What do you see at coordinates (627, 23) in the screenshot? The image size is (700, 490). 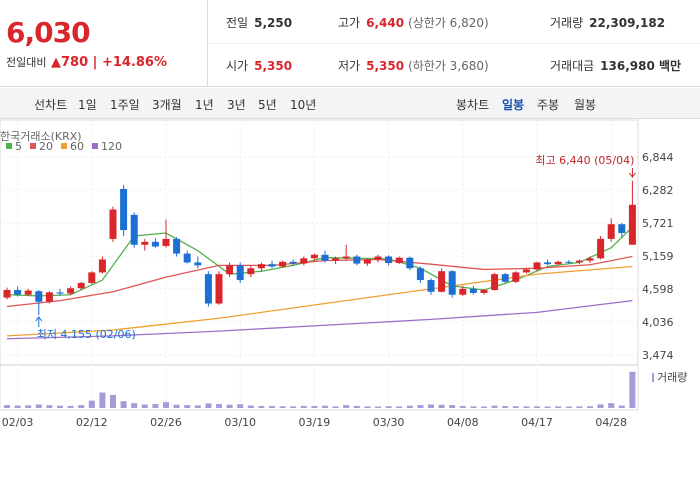 I see `stat-value: 22,309,182` at bounding box center [627, 23].